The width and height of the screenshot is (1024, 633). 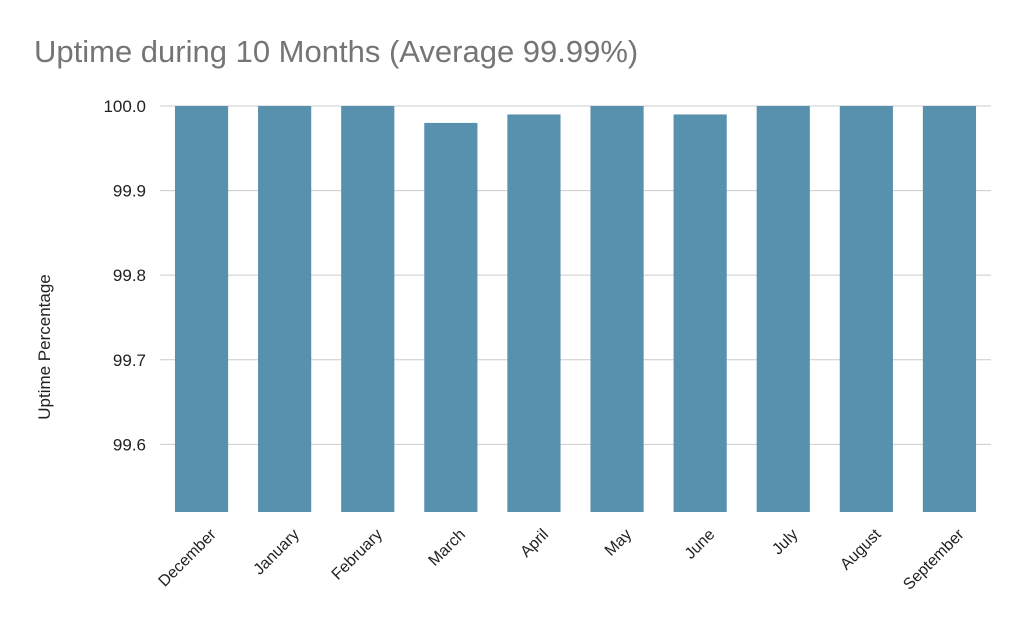 What do you see at coordinates (447, 547) in the screenshot?
I see `x-tick-label-march: March` at bounding box center [447, 547].